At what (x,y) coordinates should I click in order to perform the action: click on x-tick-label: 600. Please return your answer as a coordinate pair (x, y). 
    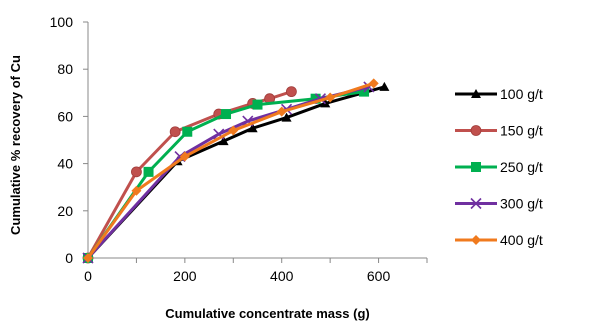
    Looking at the image, I should click on (379, 276).